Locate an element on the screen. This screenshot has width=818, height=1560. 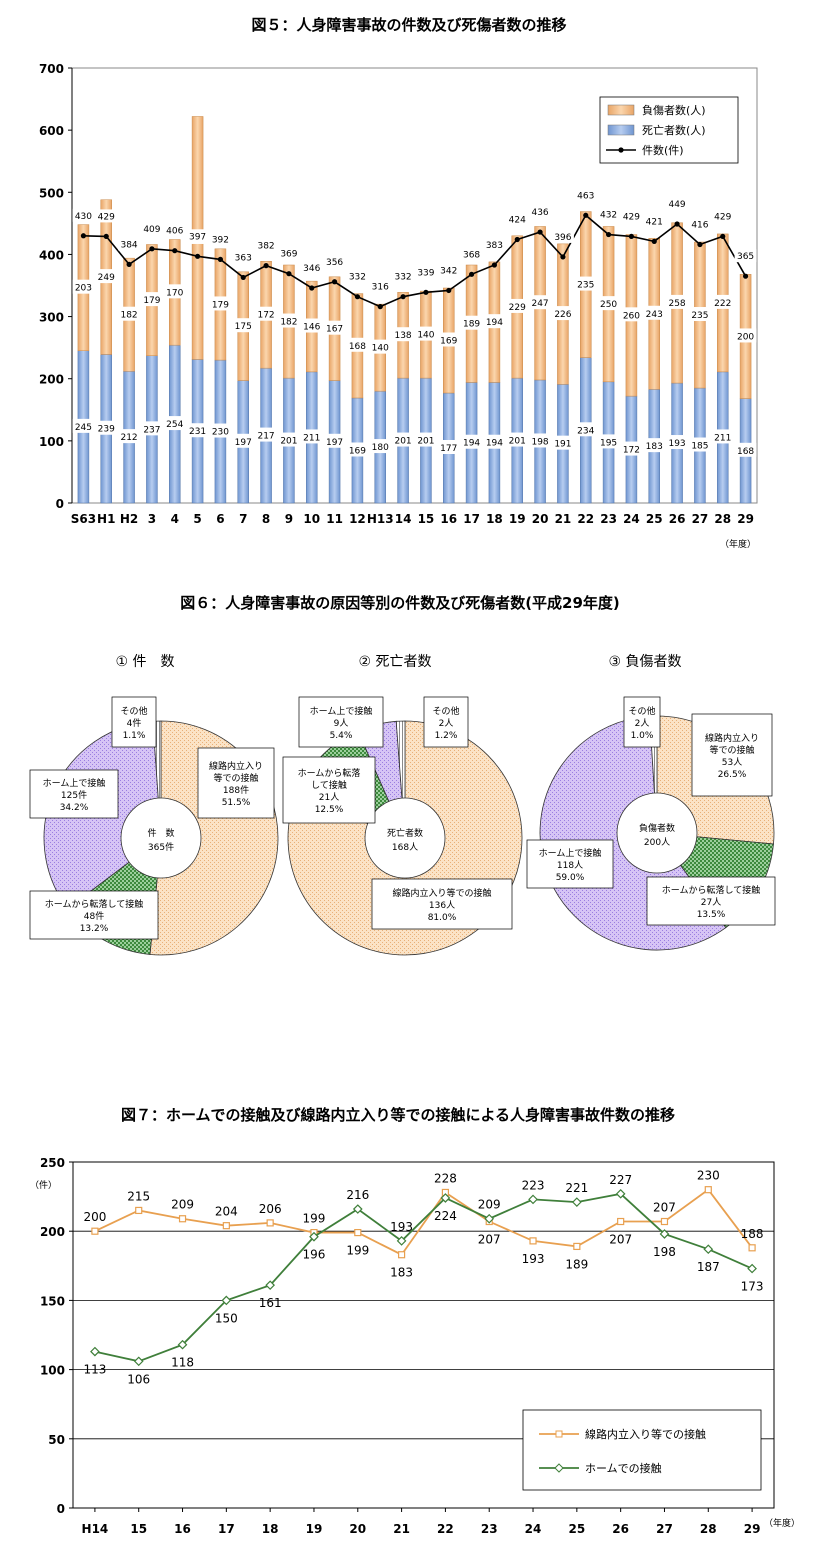
fig7-label-platform: 227 is located at coordinates (620, 1180).